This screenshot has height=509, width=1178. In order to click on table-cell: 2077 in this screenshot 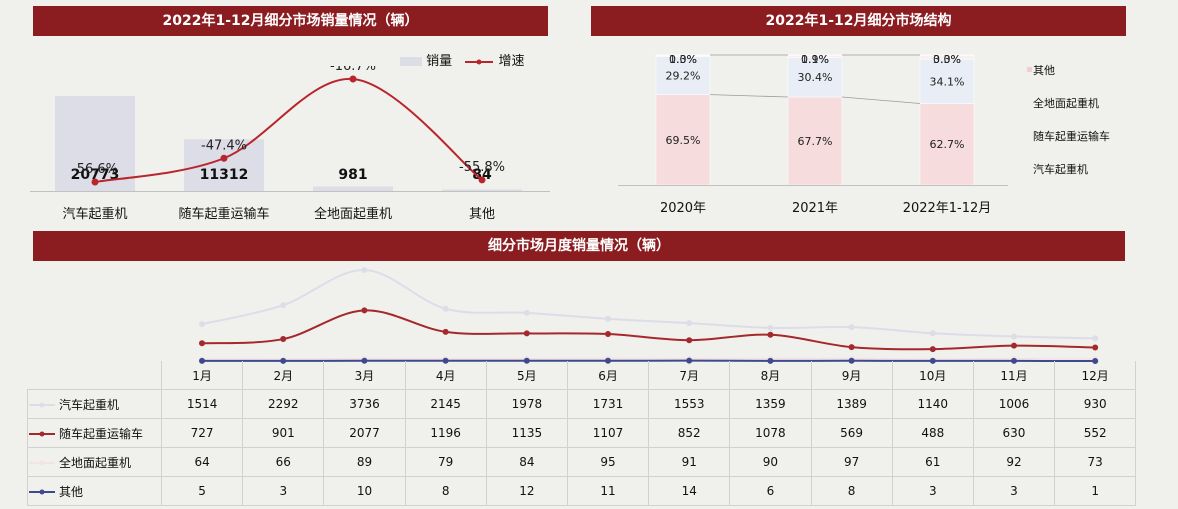, I will do `click(364, 433)`.